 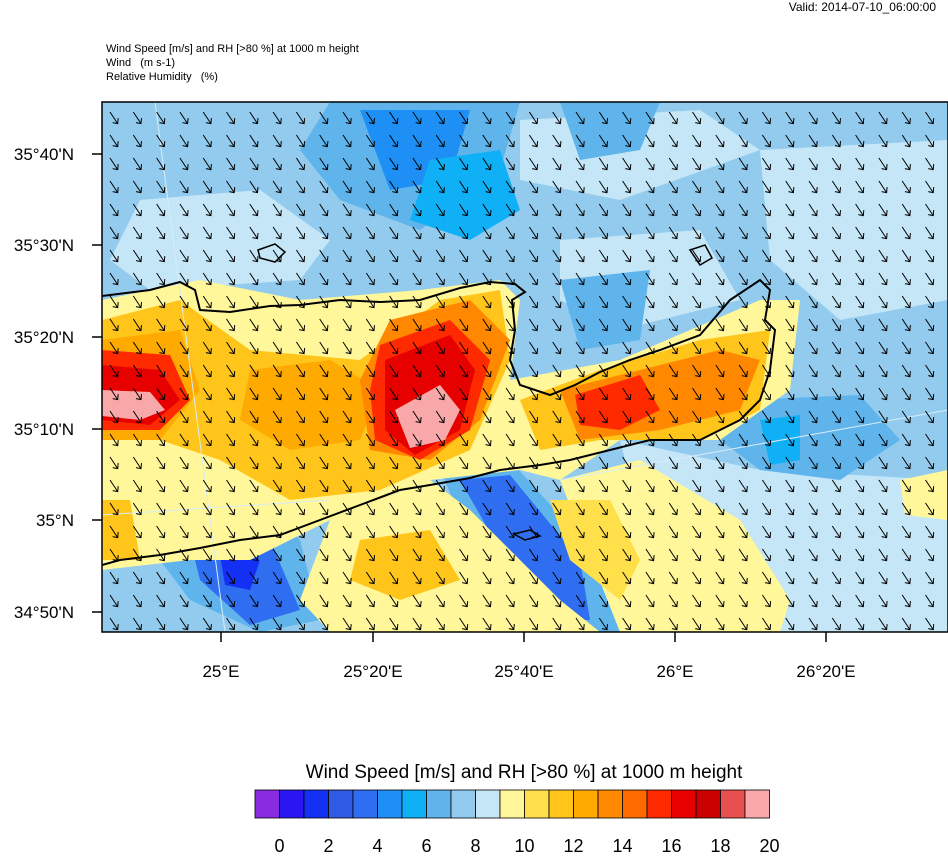 What do you see at coordinates (622, 846) in the screenshot?
I see `colorbar-label: 14` at bounding box center [622, 846].